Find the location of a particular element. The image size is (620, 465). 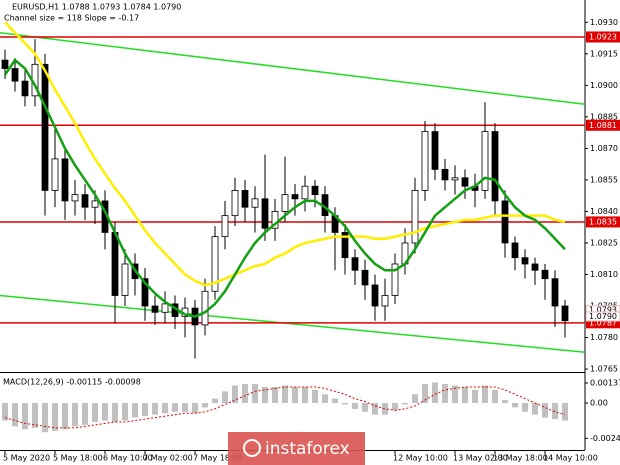

y-tick-label: 1.0915 is located at coordinates (604, 53).